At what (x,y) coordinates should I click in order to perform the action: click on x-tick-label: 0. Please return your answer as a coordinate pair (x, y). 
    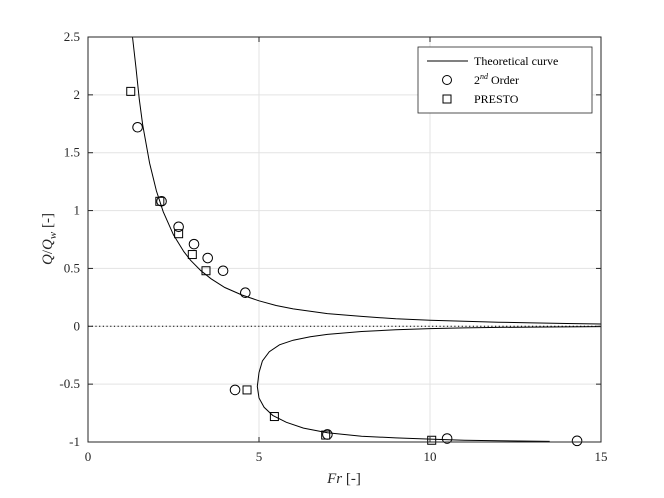
    Looking at the image, I should click on (88, 456).